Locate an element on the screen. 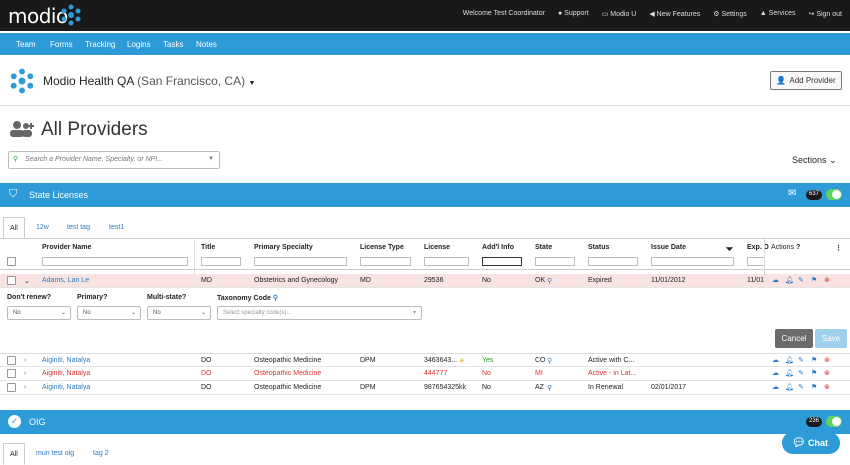 The height and width of the screenshot is (465, 850). save-button: Save is located at coordinates (831, 338).